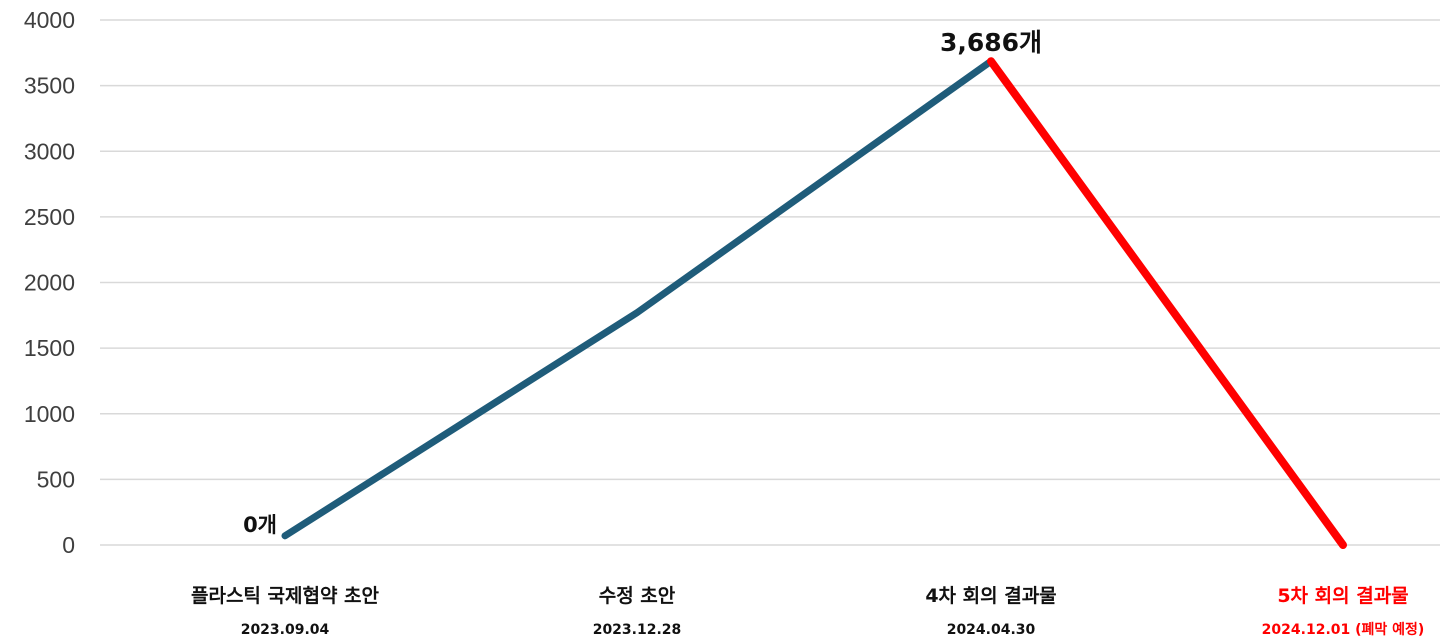 This screenshot has height=639, width=1445. What do you see at coordinates (637, 596) in the screenshot?
I see `x-category-label: 수정 초안` at bounding box center [637, 596].